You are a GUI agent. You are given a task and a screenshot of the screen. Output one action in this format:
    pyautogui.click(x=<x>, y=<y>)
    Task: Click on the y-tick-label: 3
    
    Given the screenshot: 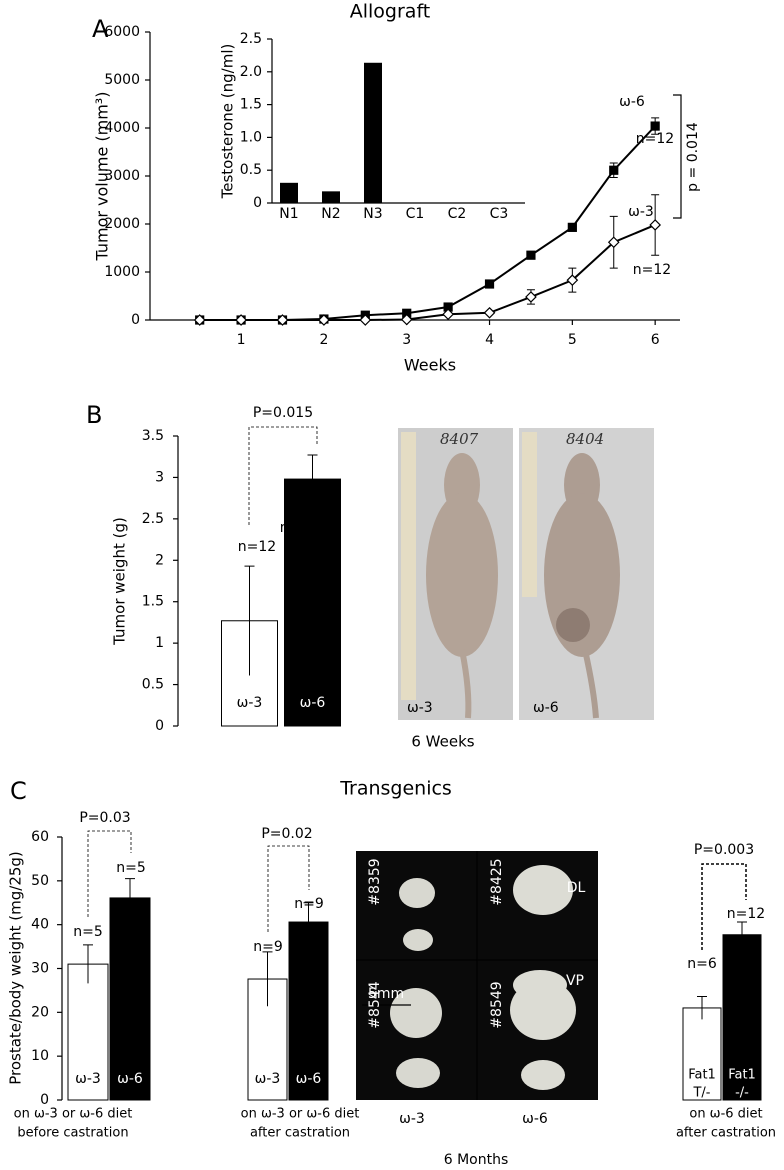 What is the action you would take?
    pyautogui.click(x=159, y=477)
    